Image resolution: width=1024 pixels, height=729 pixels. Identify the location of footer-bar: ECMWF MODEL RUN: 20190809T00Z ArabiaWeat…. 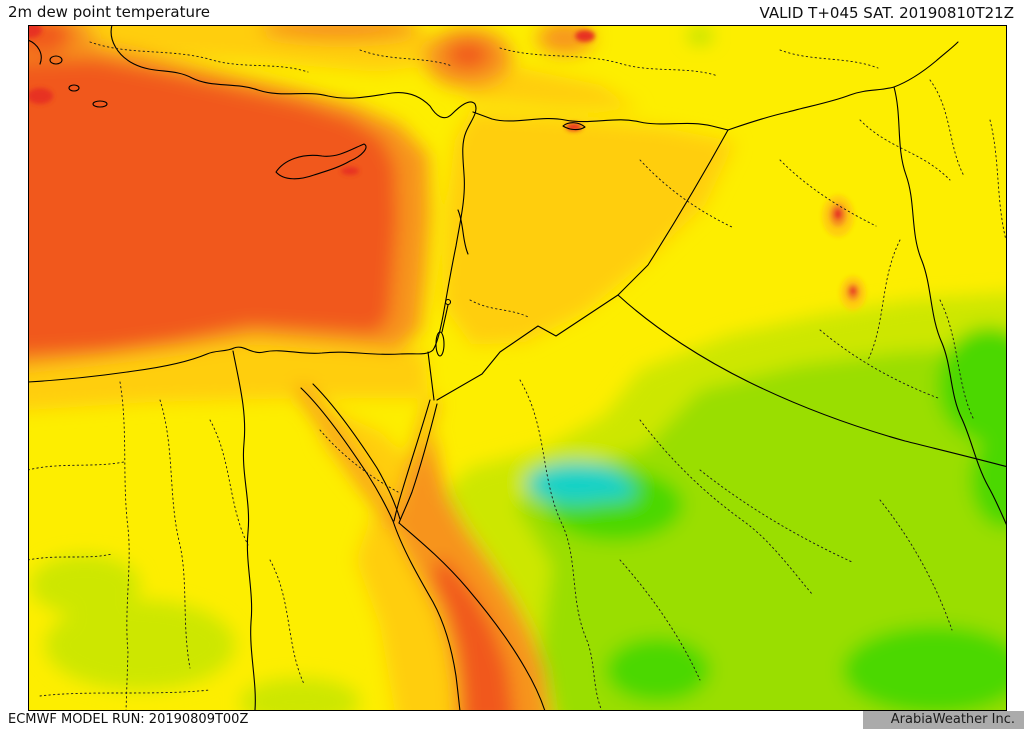
(512, 720).